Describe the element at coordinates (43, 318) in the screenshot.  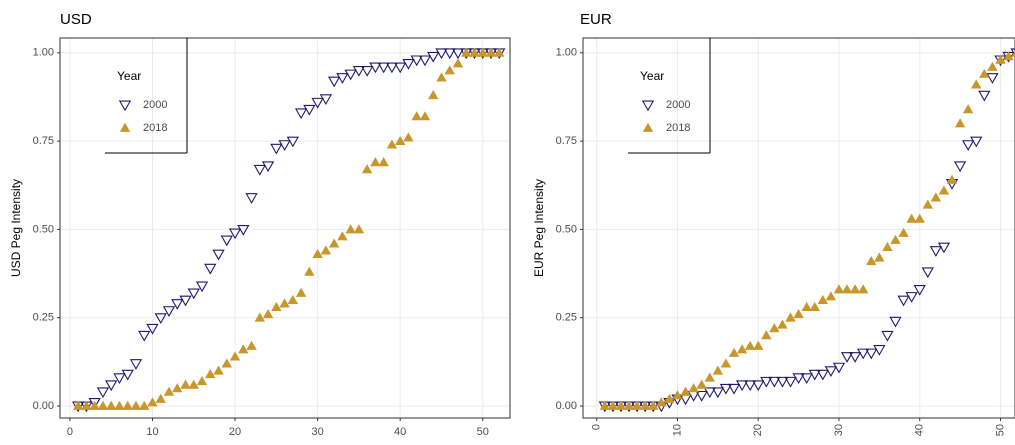
I see `y-tick-label: 0.25` at that location.